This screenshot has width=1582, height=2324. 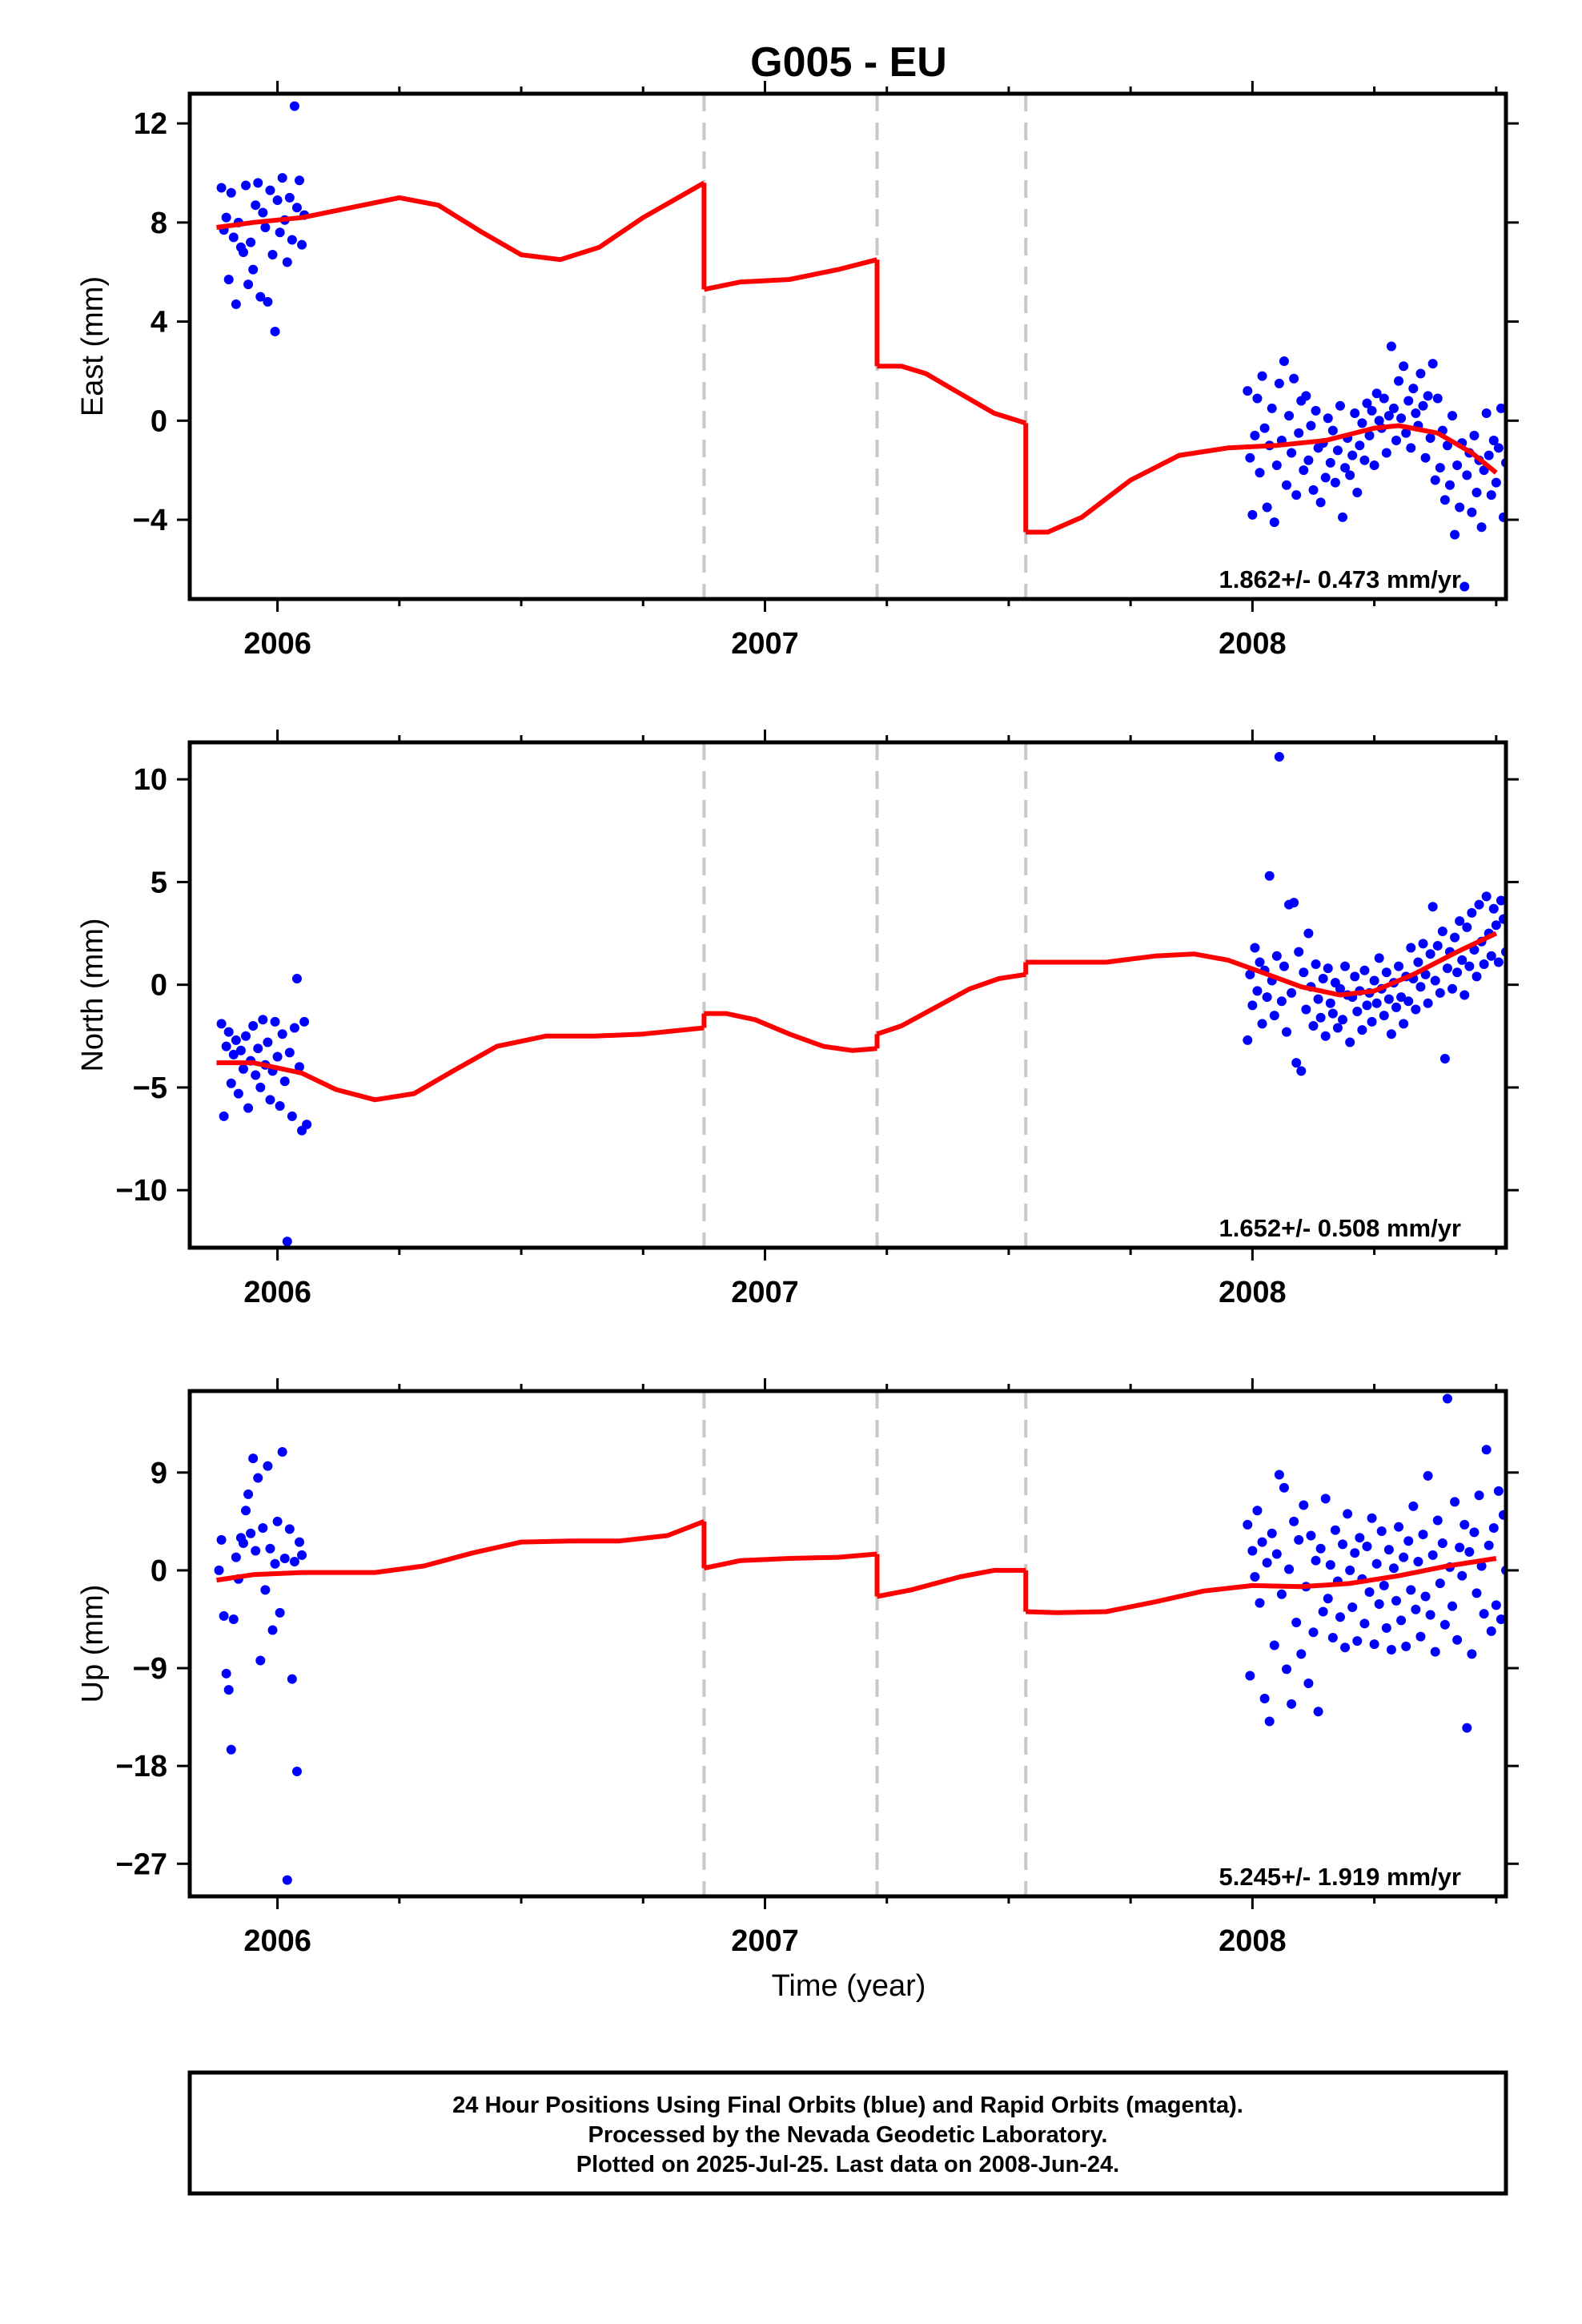 I want to click on y-tick-label: 8, so click(x=159, y=223).